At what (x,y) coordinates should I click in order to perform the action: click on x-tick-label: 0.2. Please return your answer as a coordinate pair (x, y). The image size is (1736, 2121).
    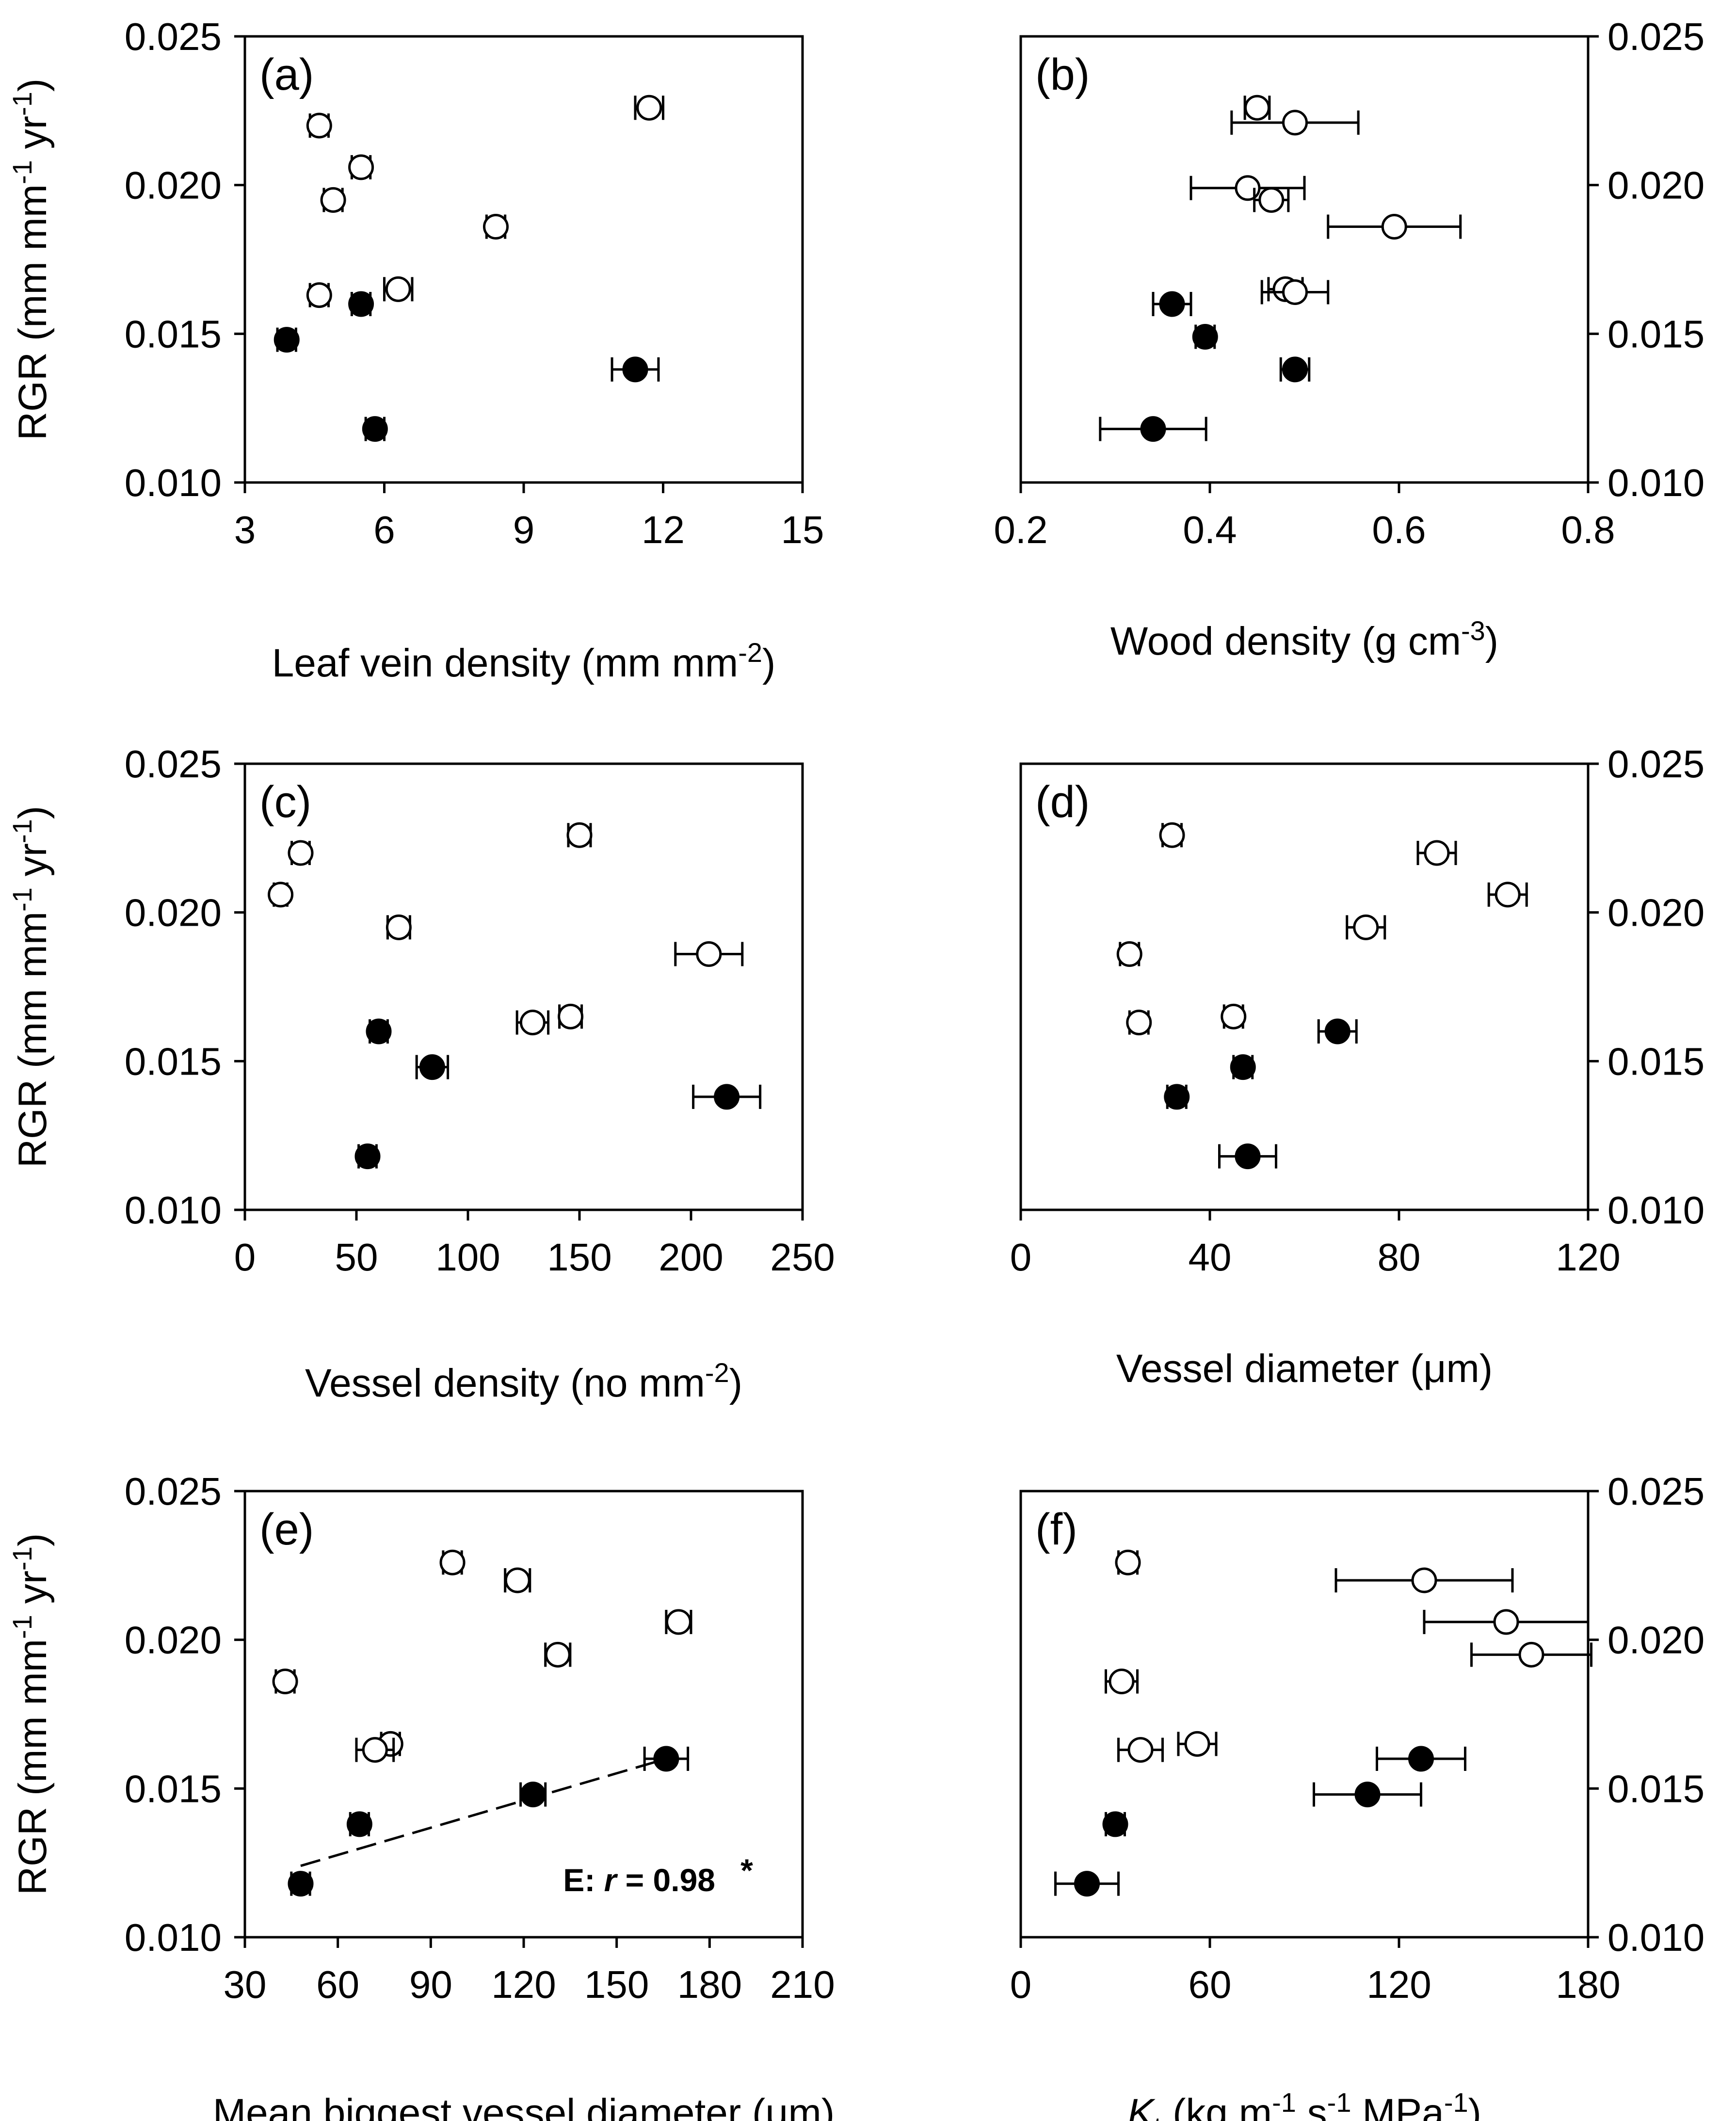
    Looking at the image, I should click on (1020, 529).